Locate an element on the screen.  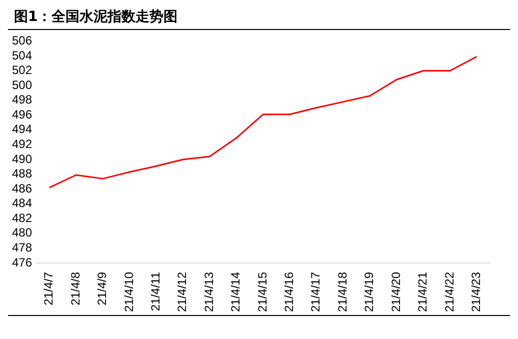
chart-title: 图1：全国水泥指数走势图 is located at coordinates (259, 19).